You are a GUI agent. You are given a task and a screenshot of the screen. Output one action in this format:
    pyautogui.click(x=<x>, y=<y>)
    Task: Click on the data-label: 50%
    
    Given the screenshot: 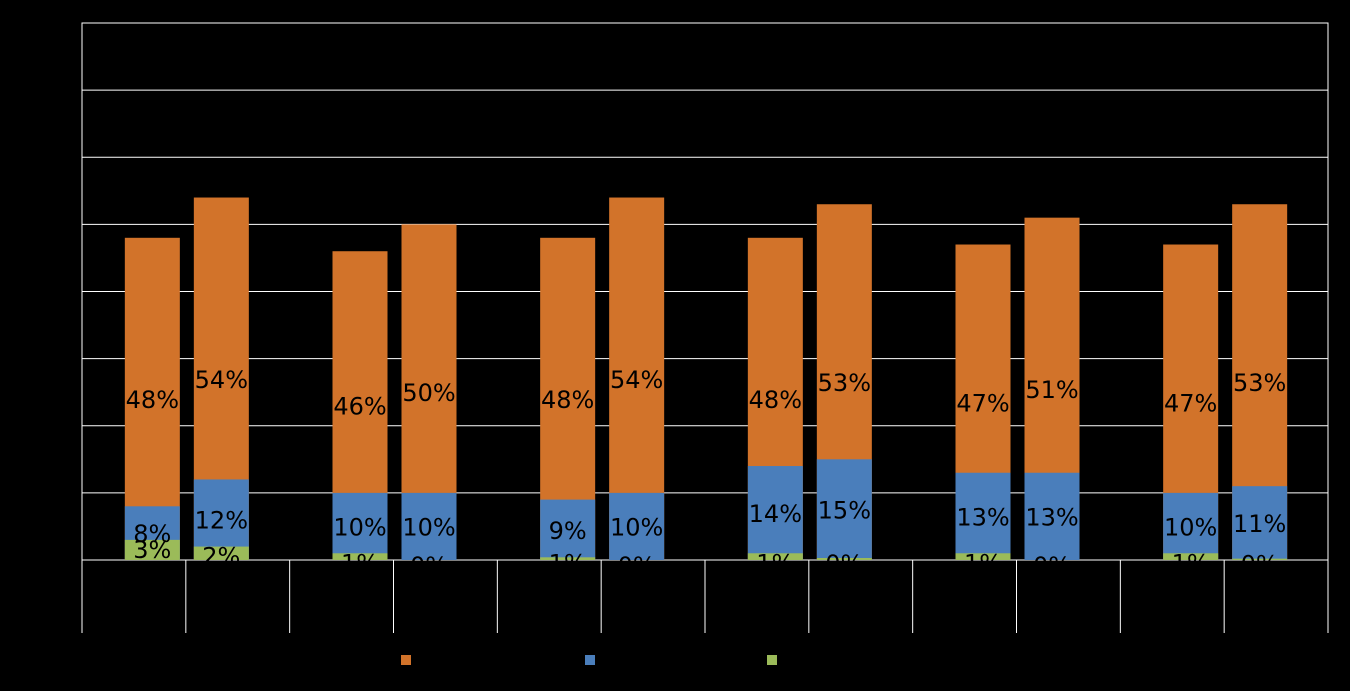 What is the action you would take?
    pyautogui.click(x=428, y=393)
    